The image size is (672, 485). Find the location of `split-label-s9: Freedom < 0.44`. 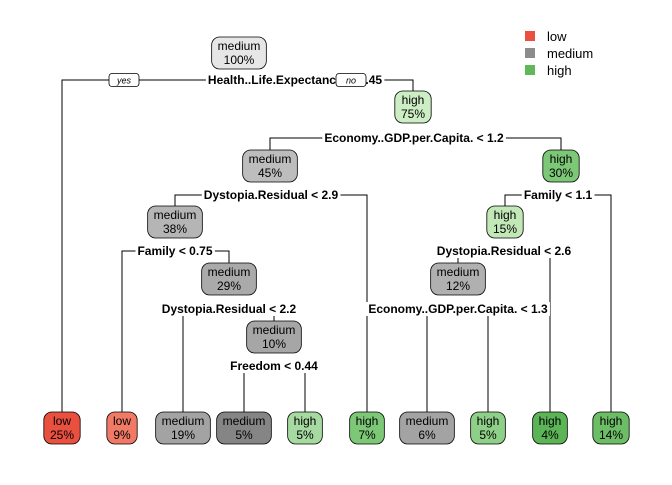

split-label-s9: Freedom < 0.44 is located at coordinates (274, 366).